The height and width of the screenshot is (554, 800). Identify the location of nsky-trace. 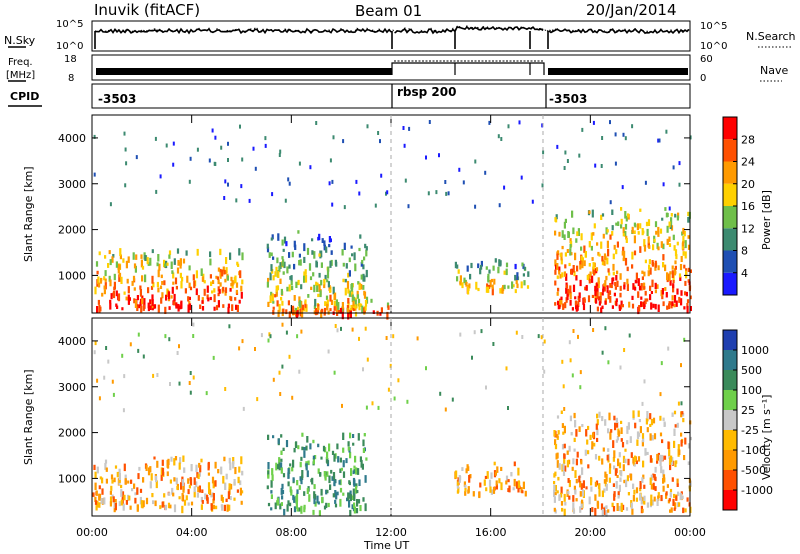
(392, 37).